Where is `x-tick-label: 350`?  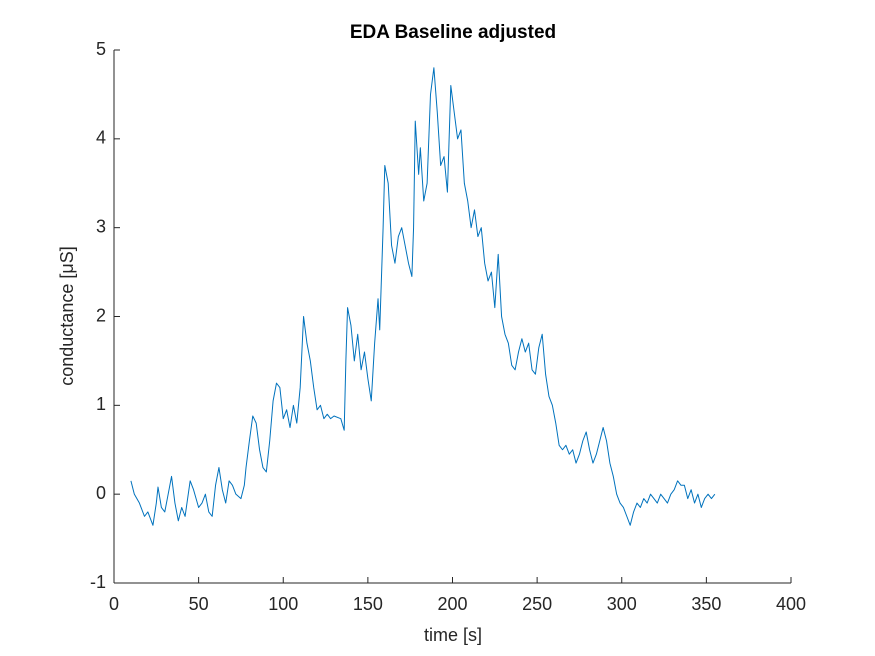
x-tick-label: 350 is located at coordinates (706, 604).